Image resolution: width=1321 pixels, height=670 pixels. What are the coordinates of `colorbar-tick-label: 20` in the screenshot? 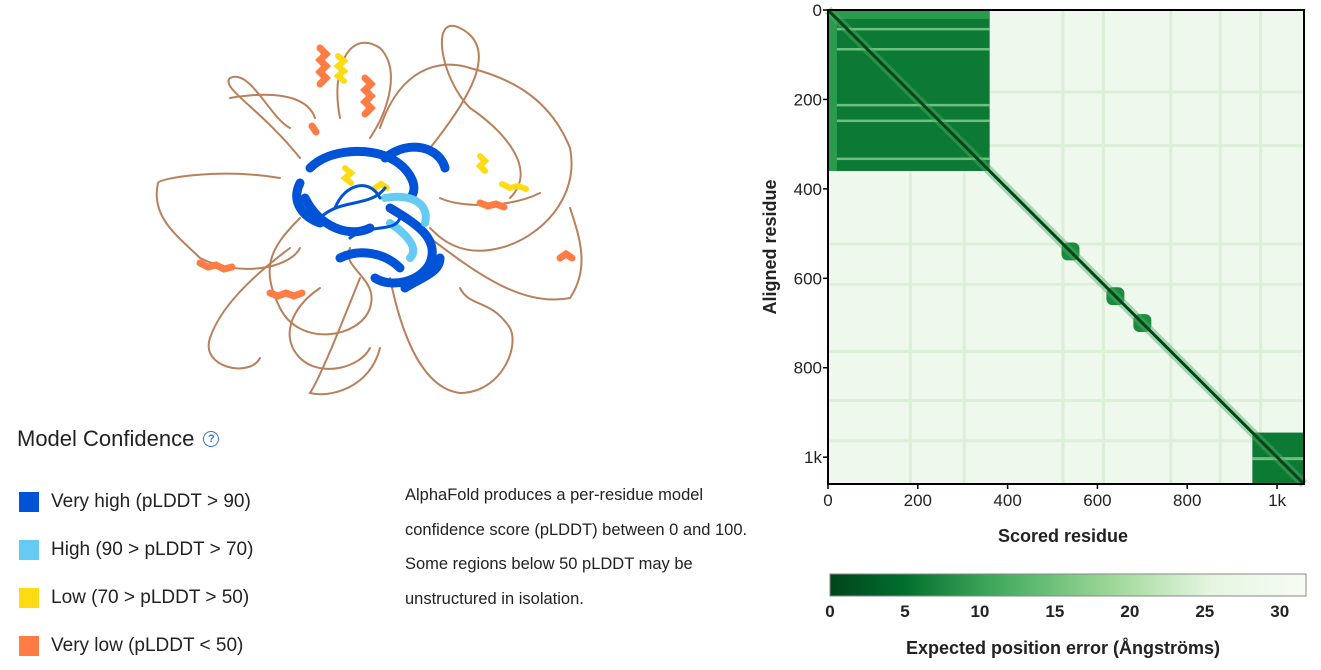 It's located at (1129, 611).